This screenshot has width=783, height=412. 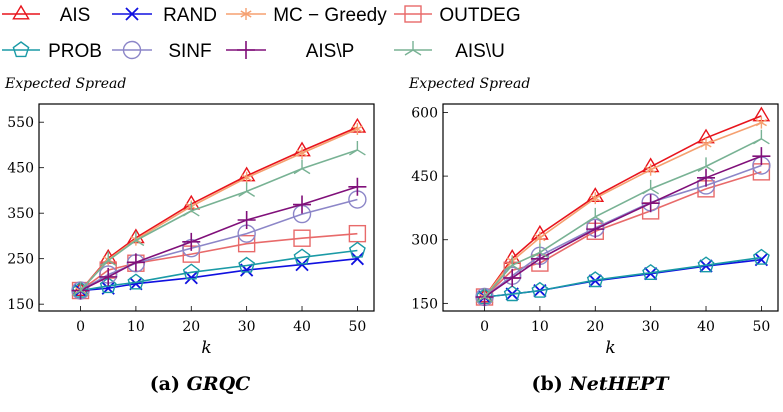 I want to click on legend-label: SINF, so click(x=189, y=51).